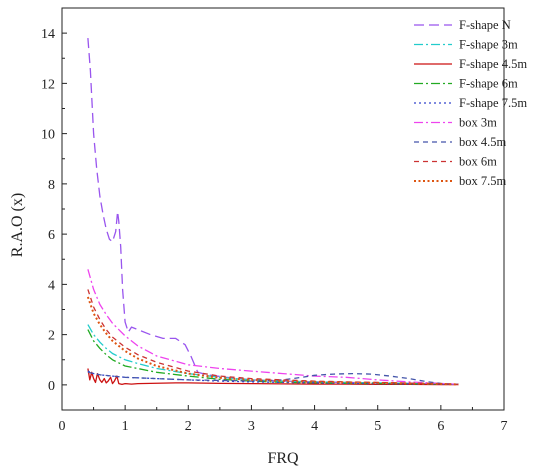 The image size is (558, 472). Describe the element at coordinates (51, 185) in the screenshot. I see `y-tick-label: 8` at that location.